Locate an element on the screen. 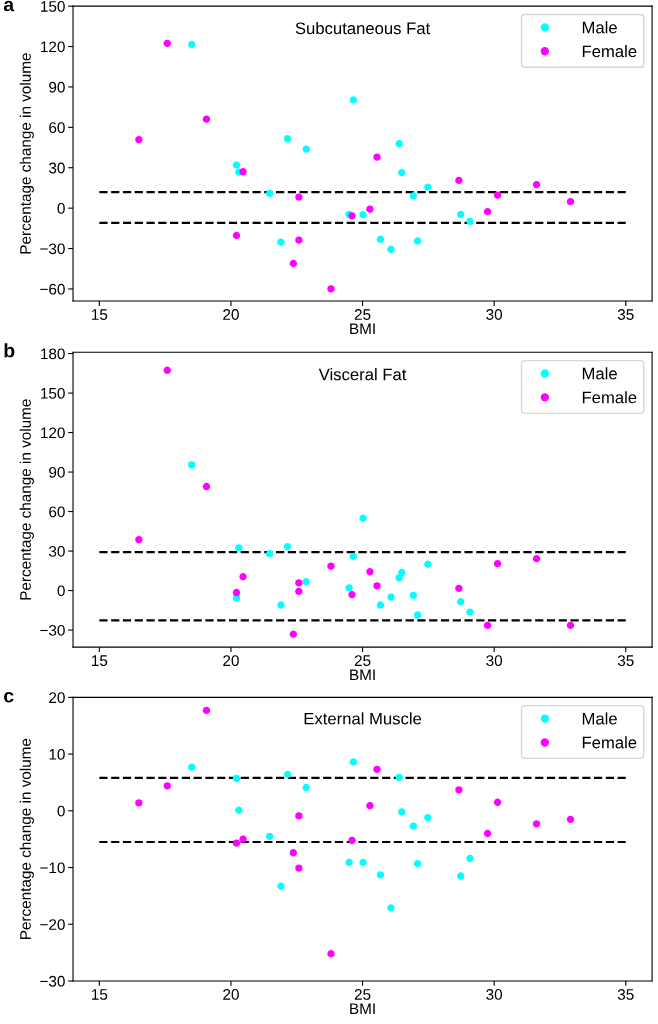  y-tick-label: 120 is located at coordinates (53, 433).